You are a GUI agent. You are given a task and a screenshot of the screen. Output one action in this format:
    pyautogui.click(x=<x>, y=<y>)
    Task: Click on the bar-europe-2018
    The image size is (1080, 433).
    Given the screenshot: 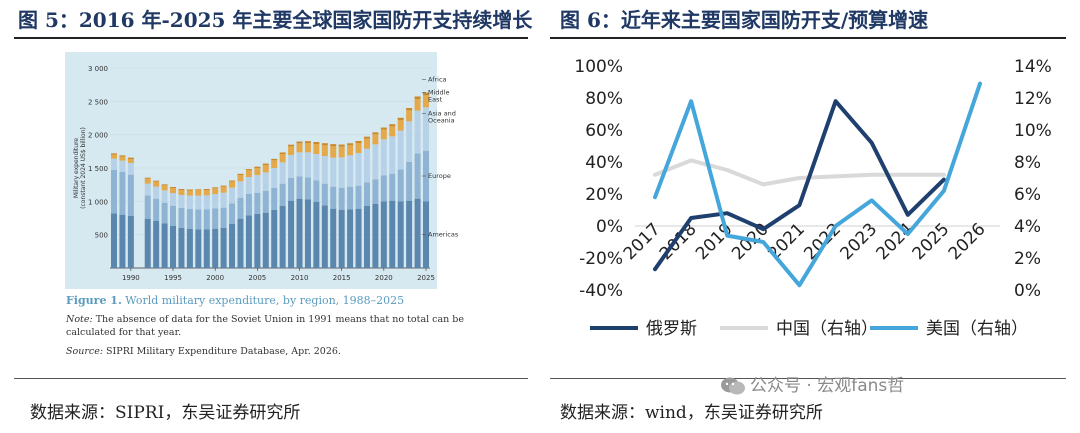 What is the action you would take?
    pyautogui.click(x=366, y=194)
    